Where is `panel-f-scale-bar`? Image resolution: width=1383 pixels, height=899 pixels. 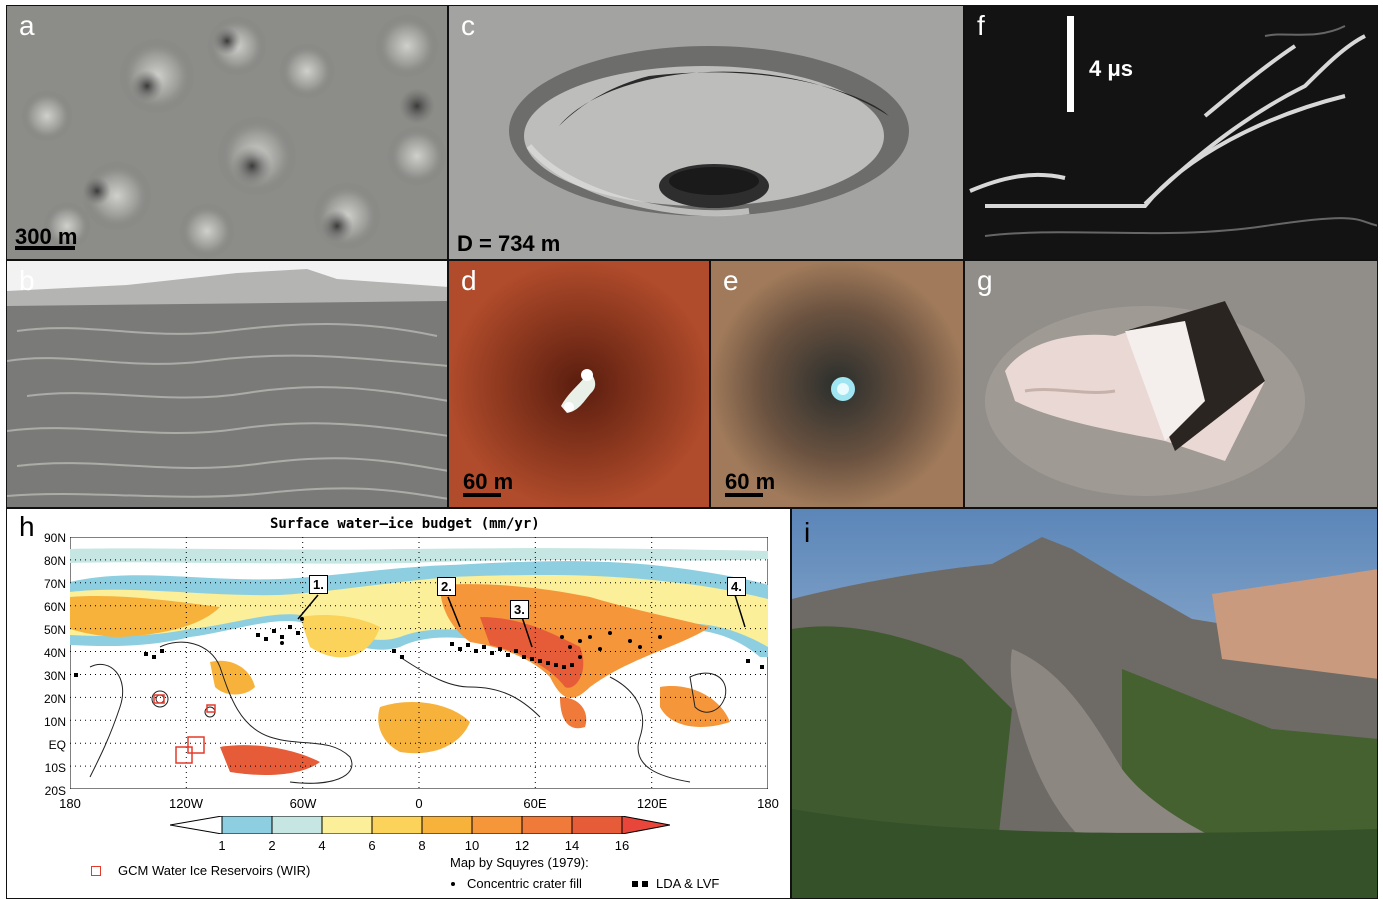
panel-f-scale-bar is located at coordinates (1070, 64).